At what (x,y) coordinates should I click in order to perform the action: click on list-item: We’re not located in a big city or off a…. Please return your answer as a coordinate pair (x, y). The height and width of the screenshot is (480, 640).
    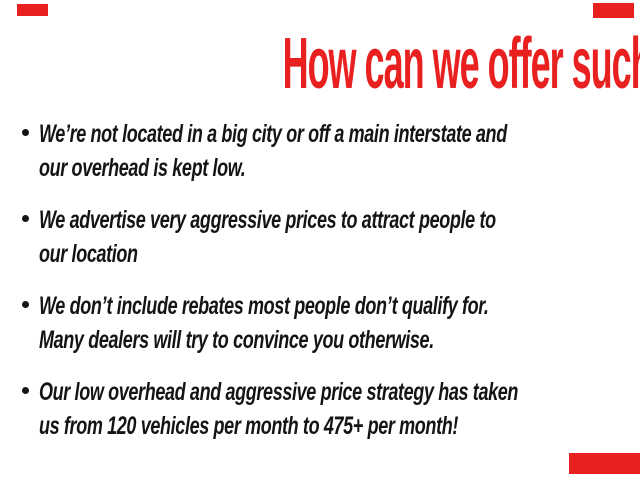
    Looking at the image, I should click on (322, 151).